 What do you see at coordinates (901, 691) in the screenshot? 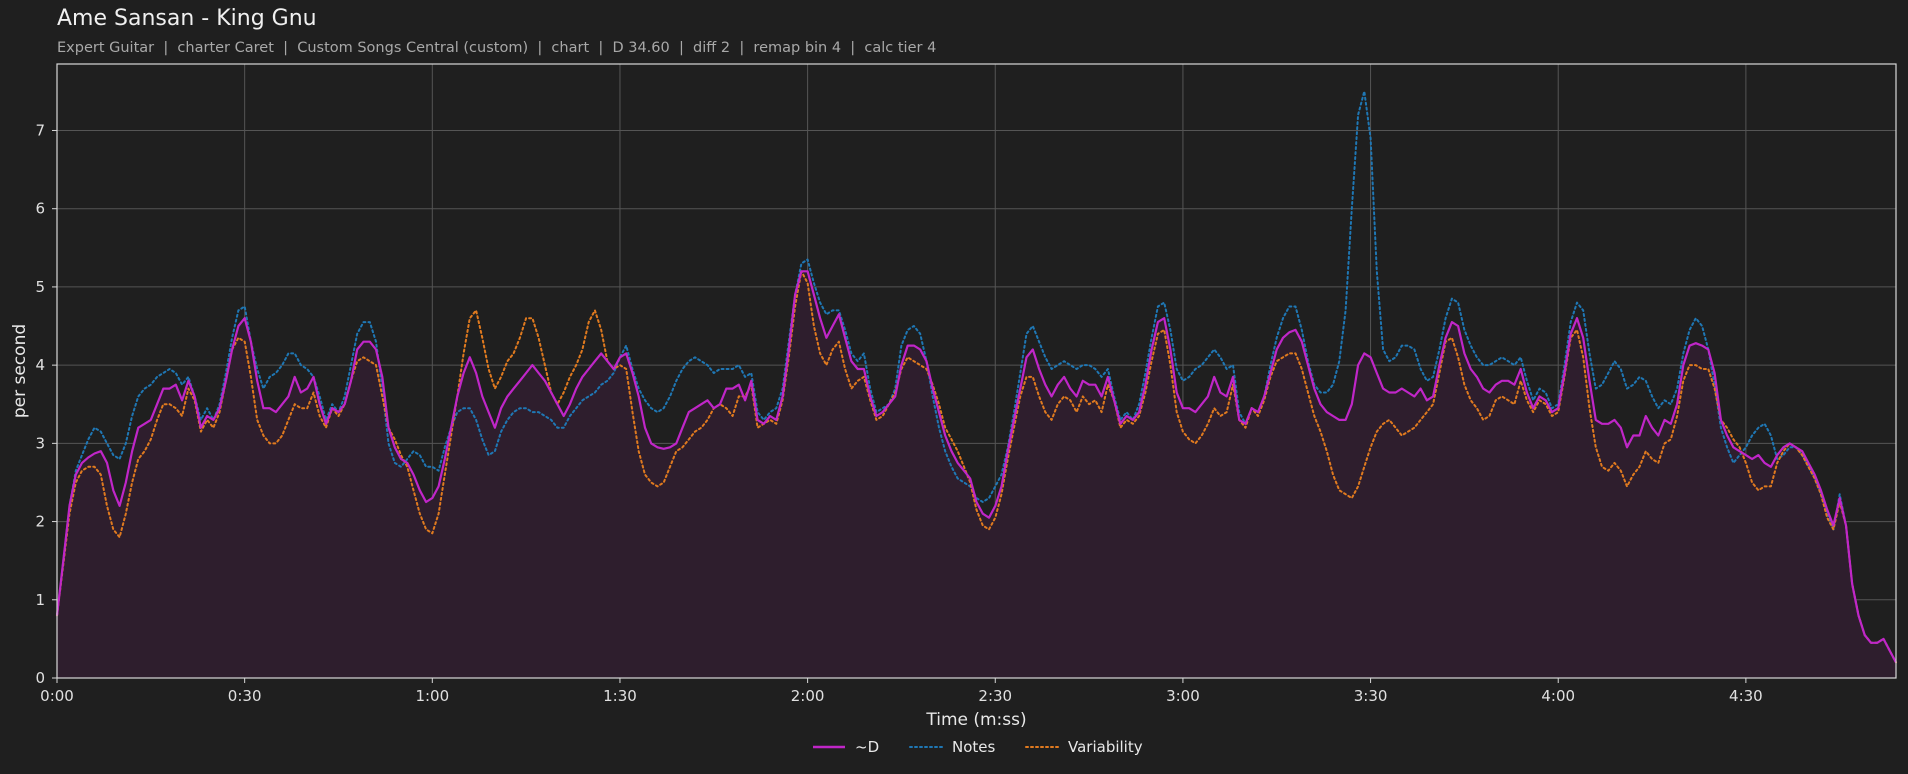
I see `x-axis: 0:00 0:30 1:00 1:30 2:00 2:30 3:00 3:30 4:00 4:30` at bounding box center [901, 691].